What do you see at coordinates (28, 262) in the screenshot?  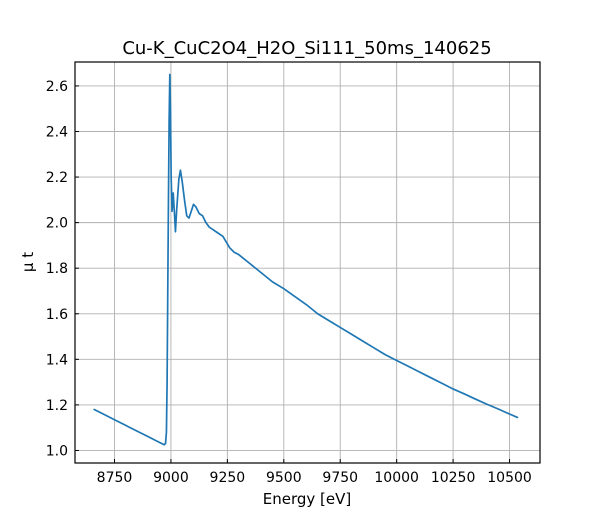 I see `y-axis-label: μ t` at bounding box center [28, 262].